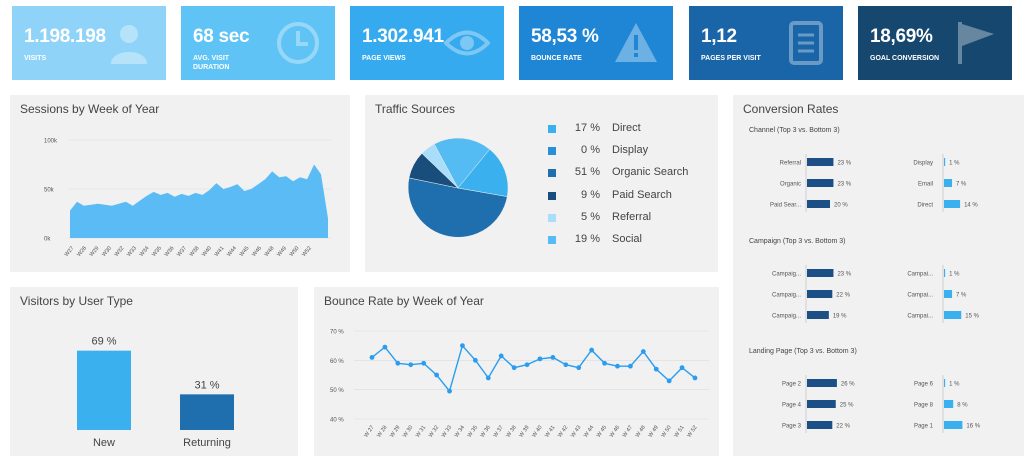  What do you see at coordinates (104, 443) in the screenshot?
I see `category-label: New` at bounding box center [104, 443].